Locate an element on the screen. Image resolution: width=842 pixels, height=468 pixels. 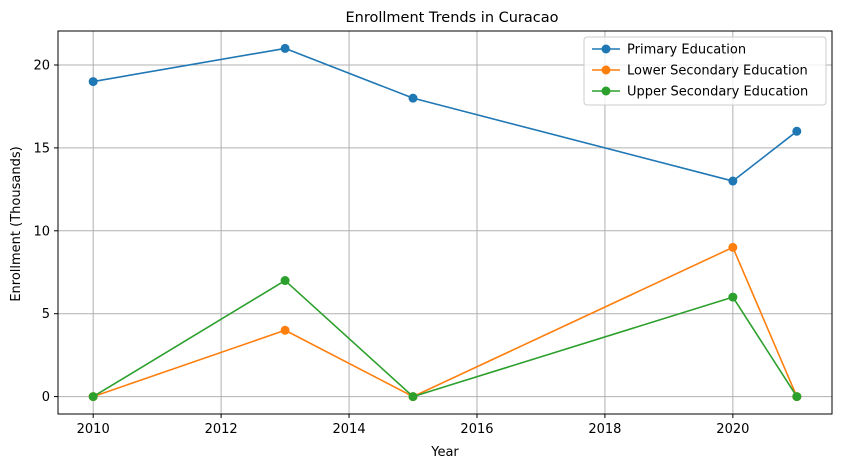
y-tick-label: 10 is located at coordinates (41, 231).